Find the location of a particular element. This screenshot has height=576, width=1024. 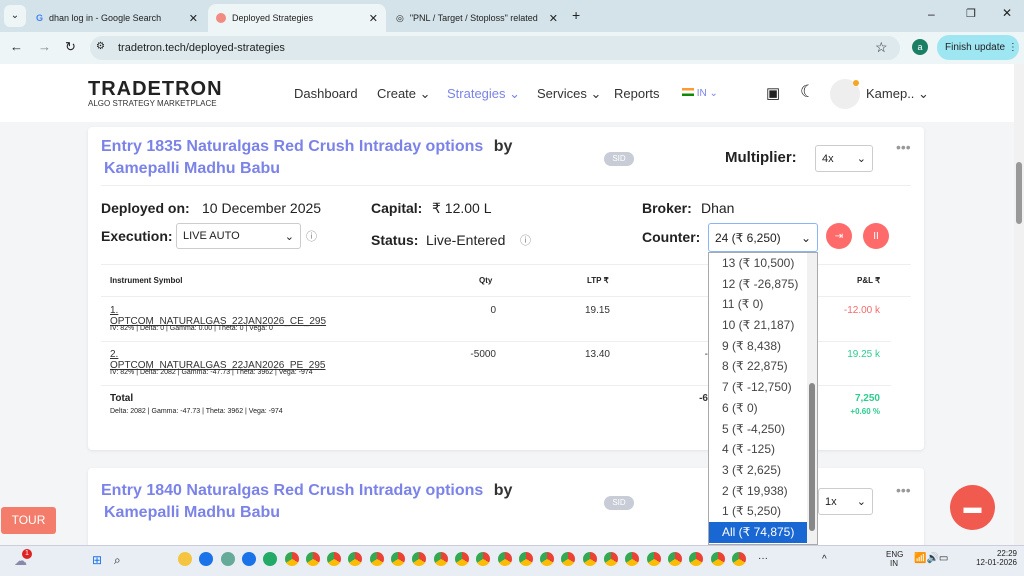

reload-icon: ↻ is located at coordinates (70, 46).